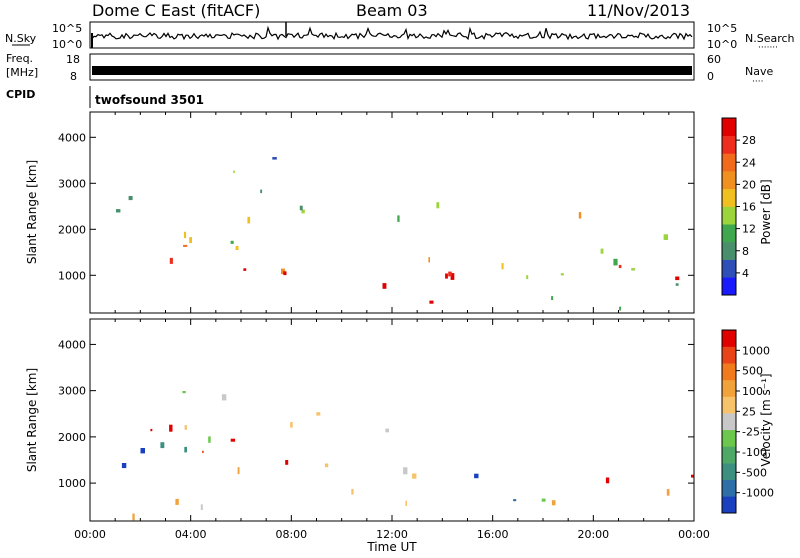 The height and width of the screenshot is (558, 800). I want to click on velocity-colorbar-tick-label: -25, so click(751, 432).